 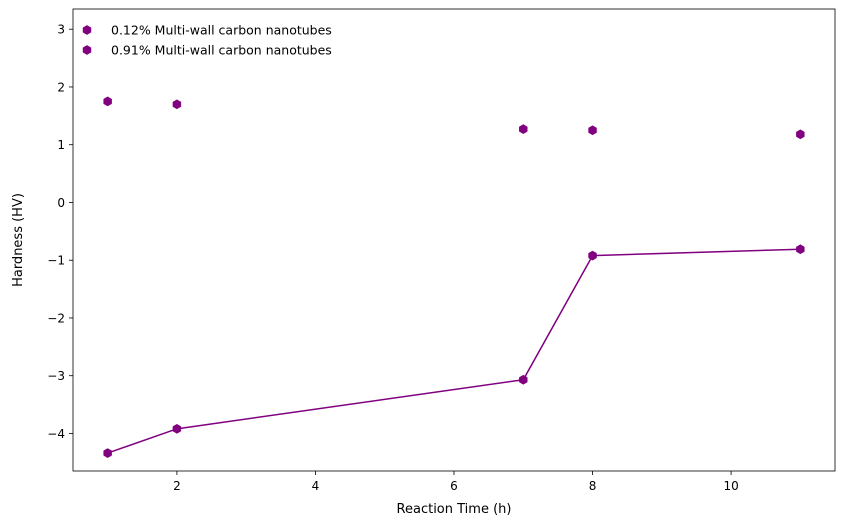 What do you see at coordinates (454, 509) in the screenshot?
I see `x-axis-label: Reaction Time (h)` at bounding box center [454, 509].